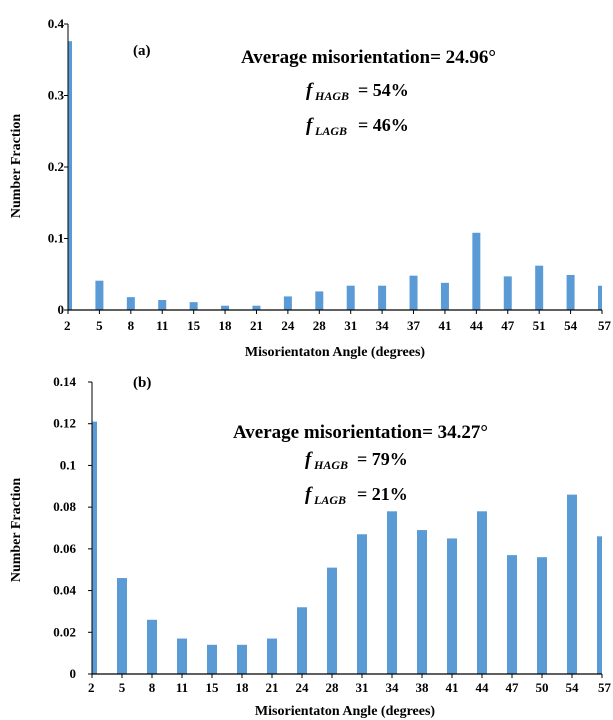 This screenshot has height=720, width=613. What do you see at coordinates (56, 23) in the screenshot?
I see `y-tick-label: 0.4` at bounding box center [56, 23].